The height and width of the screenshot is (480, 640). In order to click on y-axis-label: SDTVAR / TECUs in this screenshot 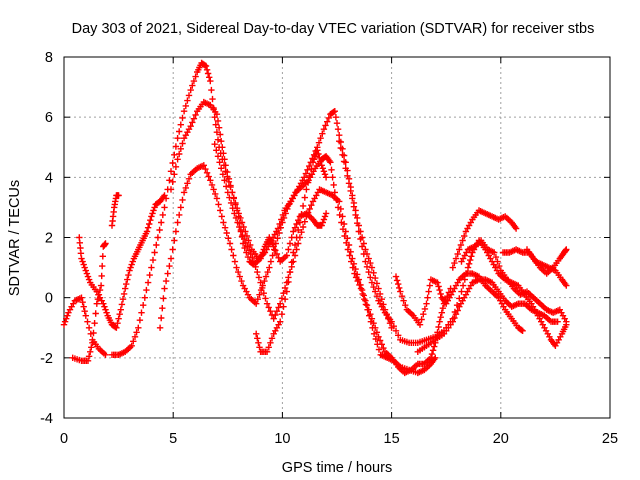, I will do `click(15, 238)`.